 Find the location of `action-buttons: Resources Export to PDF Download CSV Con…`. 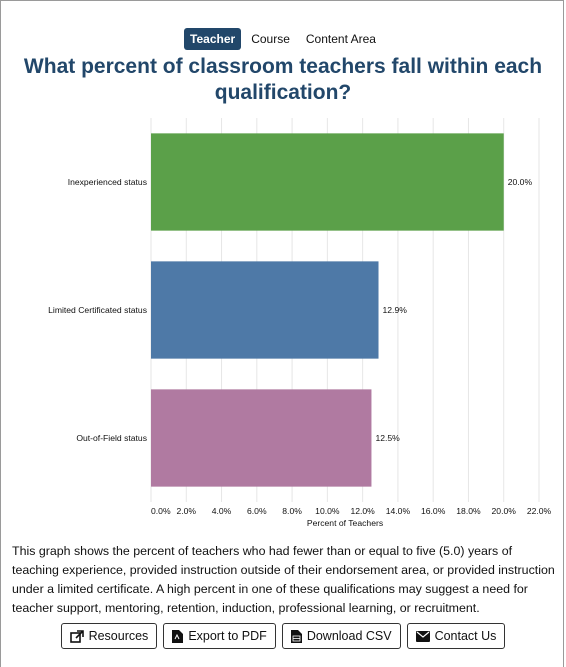

action-buttons: Resources Export to PDF Download CSV Con… is located at coordinates (283, 636).